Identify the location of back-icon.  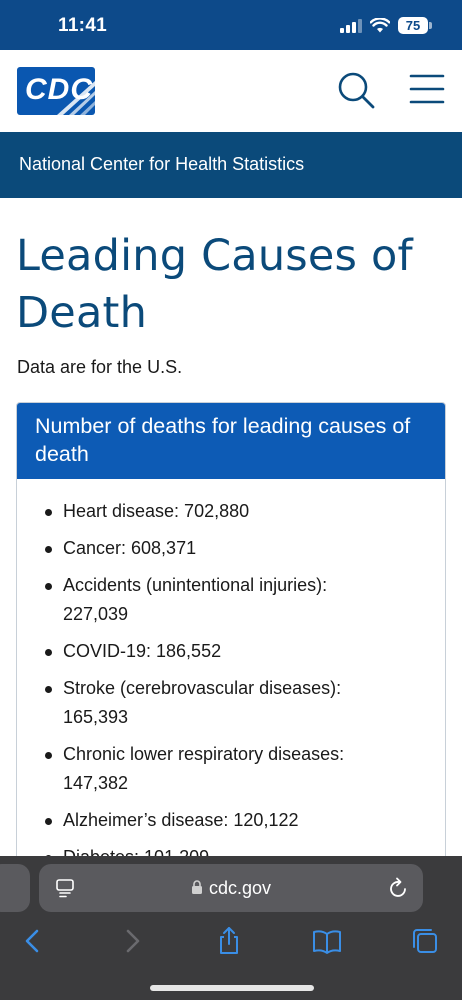
(33, 941).